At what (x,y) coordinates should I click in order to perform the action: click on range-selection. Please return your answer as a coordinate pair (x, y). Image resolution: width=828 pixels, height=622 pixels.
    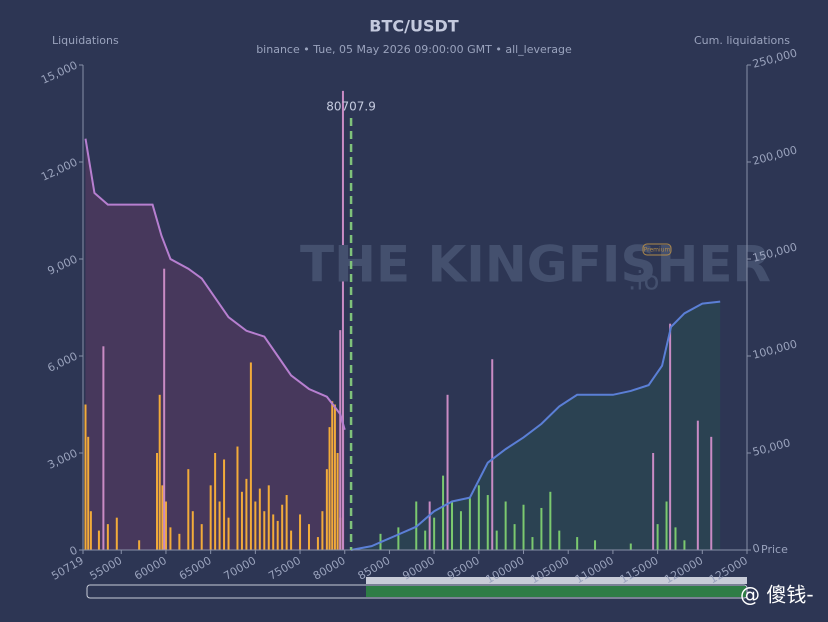
    Looking at the image, I should click on (556, 591).